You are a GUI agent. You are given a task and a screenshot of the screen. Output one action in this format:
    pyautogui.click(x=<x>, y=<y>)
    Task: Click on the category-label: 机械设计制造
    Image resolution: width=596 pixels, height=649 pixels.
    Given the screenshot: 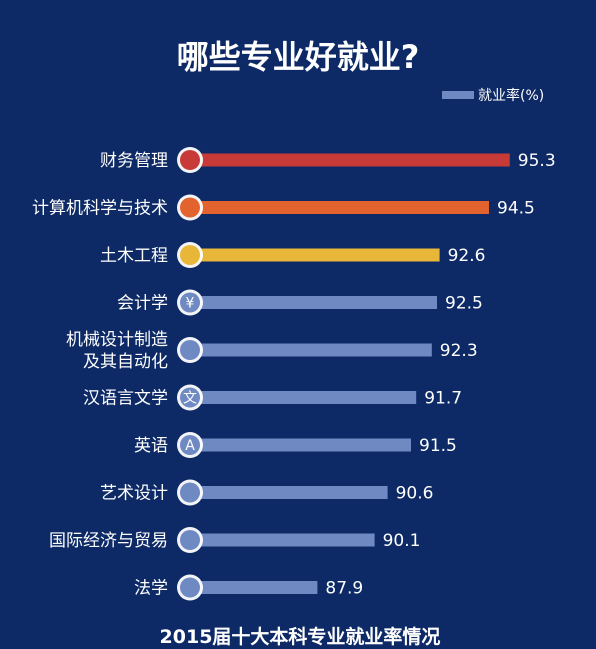 What is the action you would take?
    pyautogui.click(x=117, y=340)
    